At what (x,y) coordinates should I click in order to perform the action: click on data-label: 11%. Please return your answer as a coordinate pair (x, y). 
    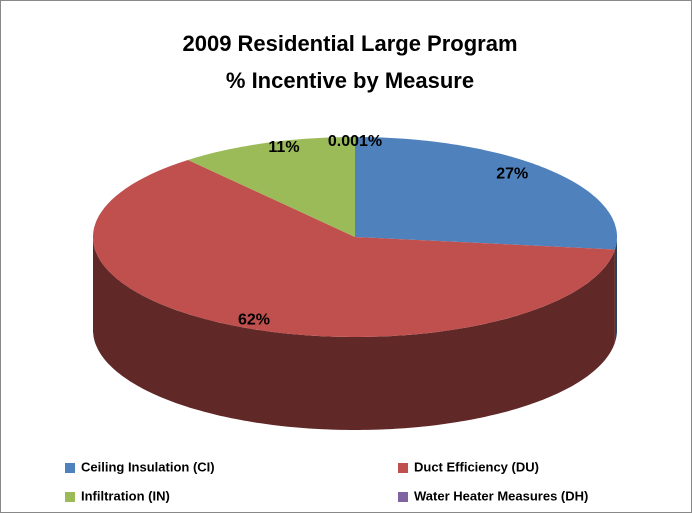
    Looking at the image, I should click on (283, 147).